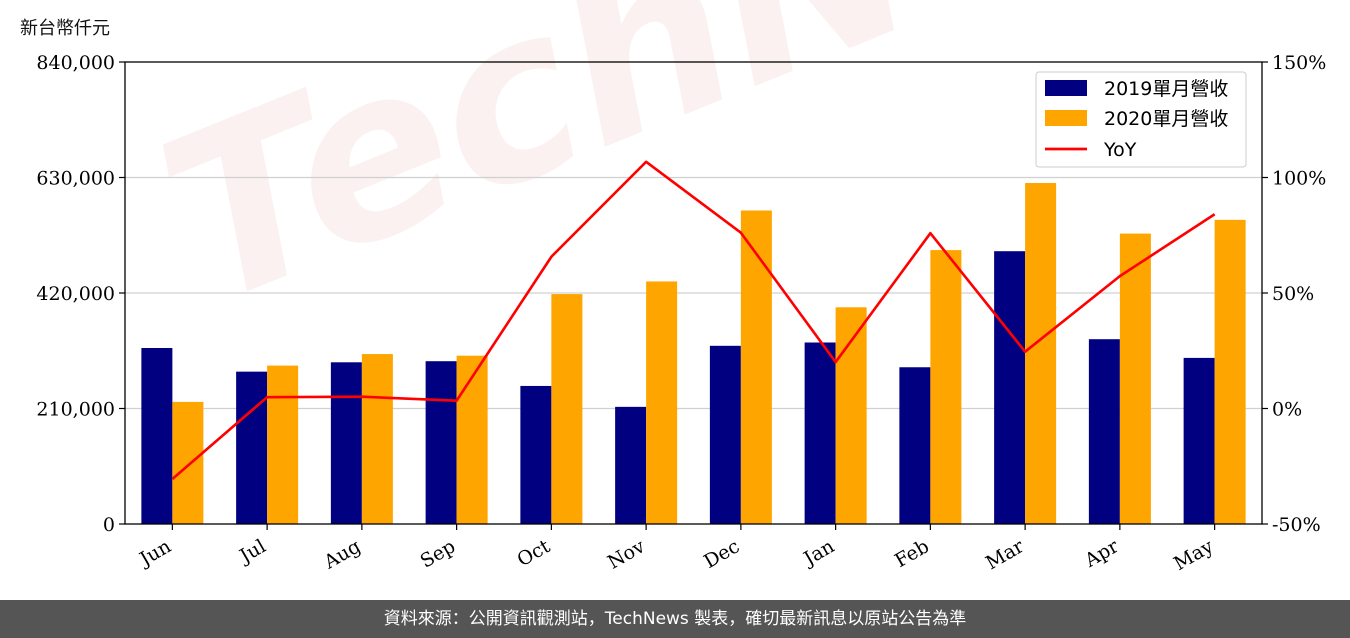 The width and height of the screenshot is (1350, 638). What do you see at coordinates (721, 554) in the screenshot?
I see `x-tick-label: Dec` at bounding box center [721, 554].